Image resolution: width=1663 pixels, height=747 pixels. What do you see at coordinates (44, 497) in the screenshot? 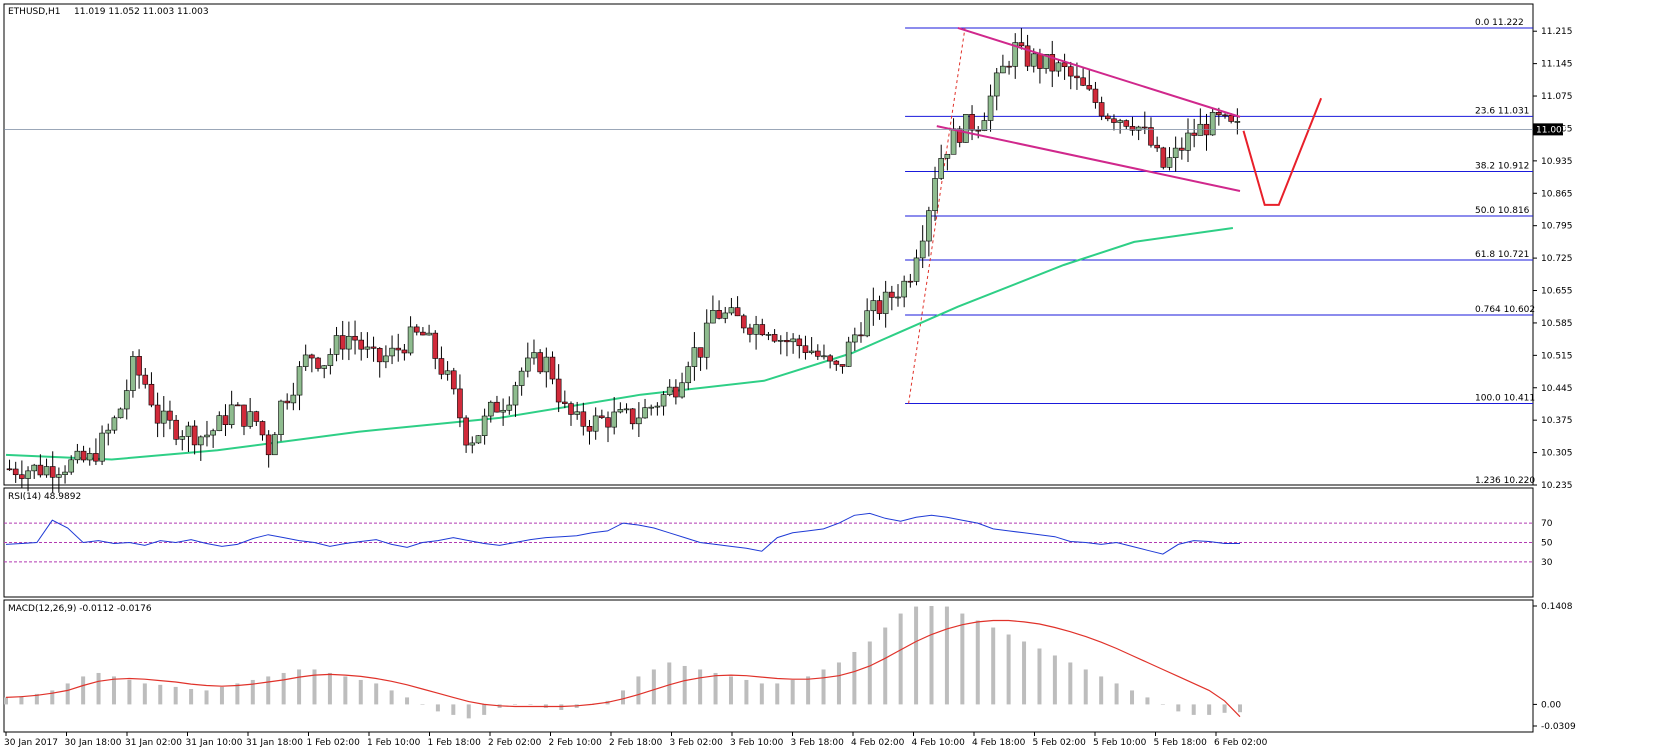
I see `rsi-label: RSI(14) 48.9892` at bounding box center [44, 497].